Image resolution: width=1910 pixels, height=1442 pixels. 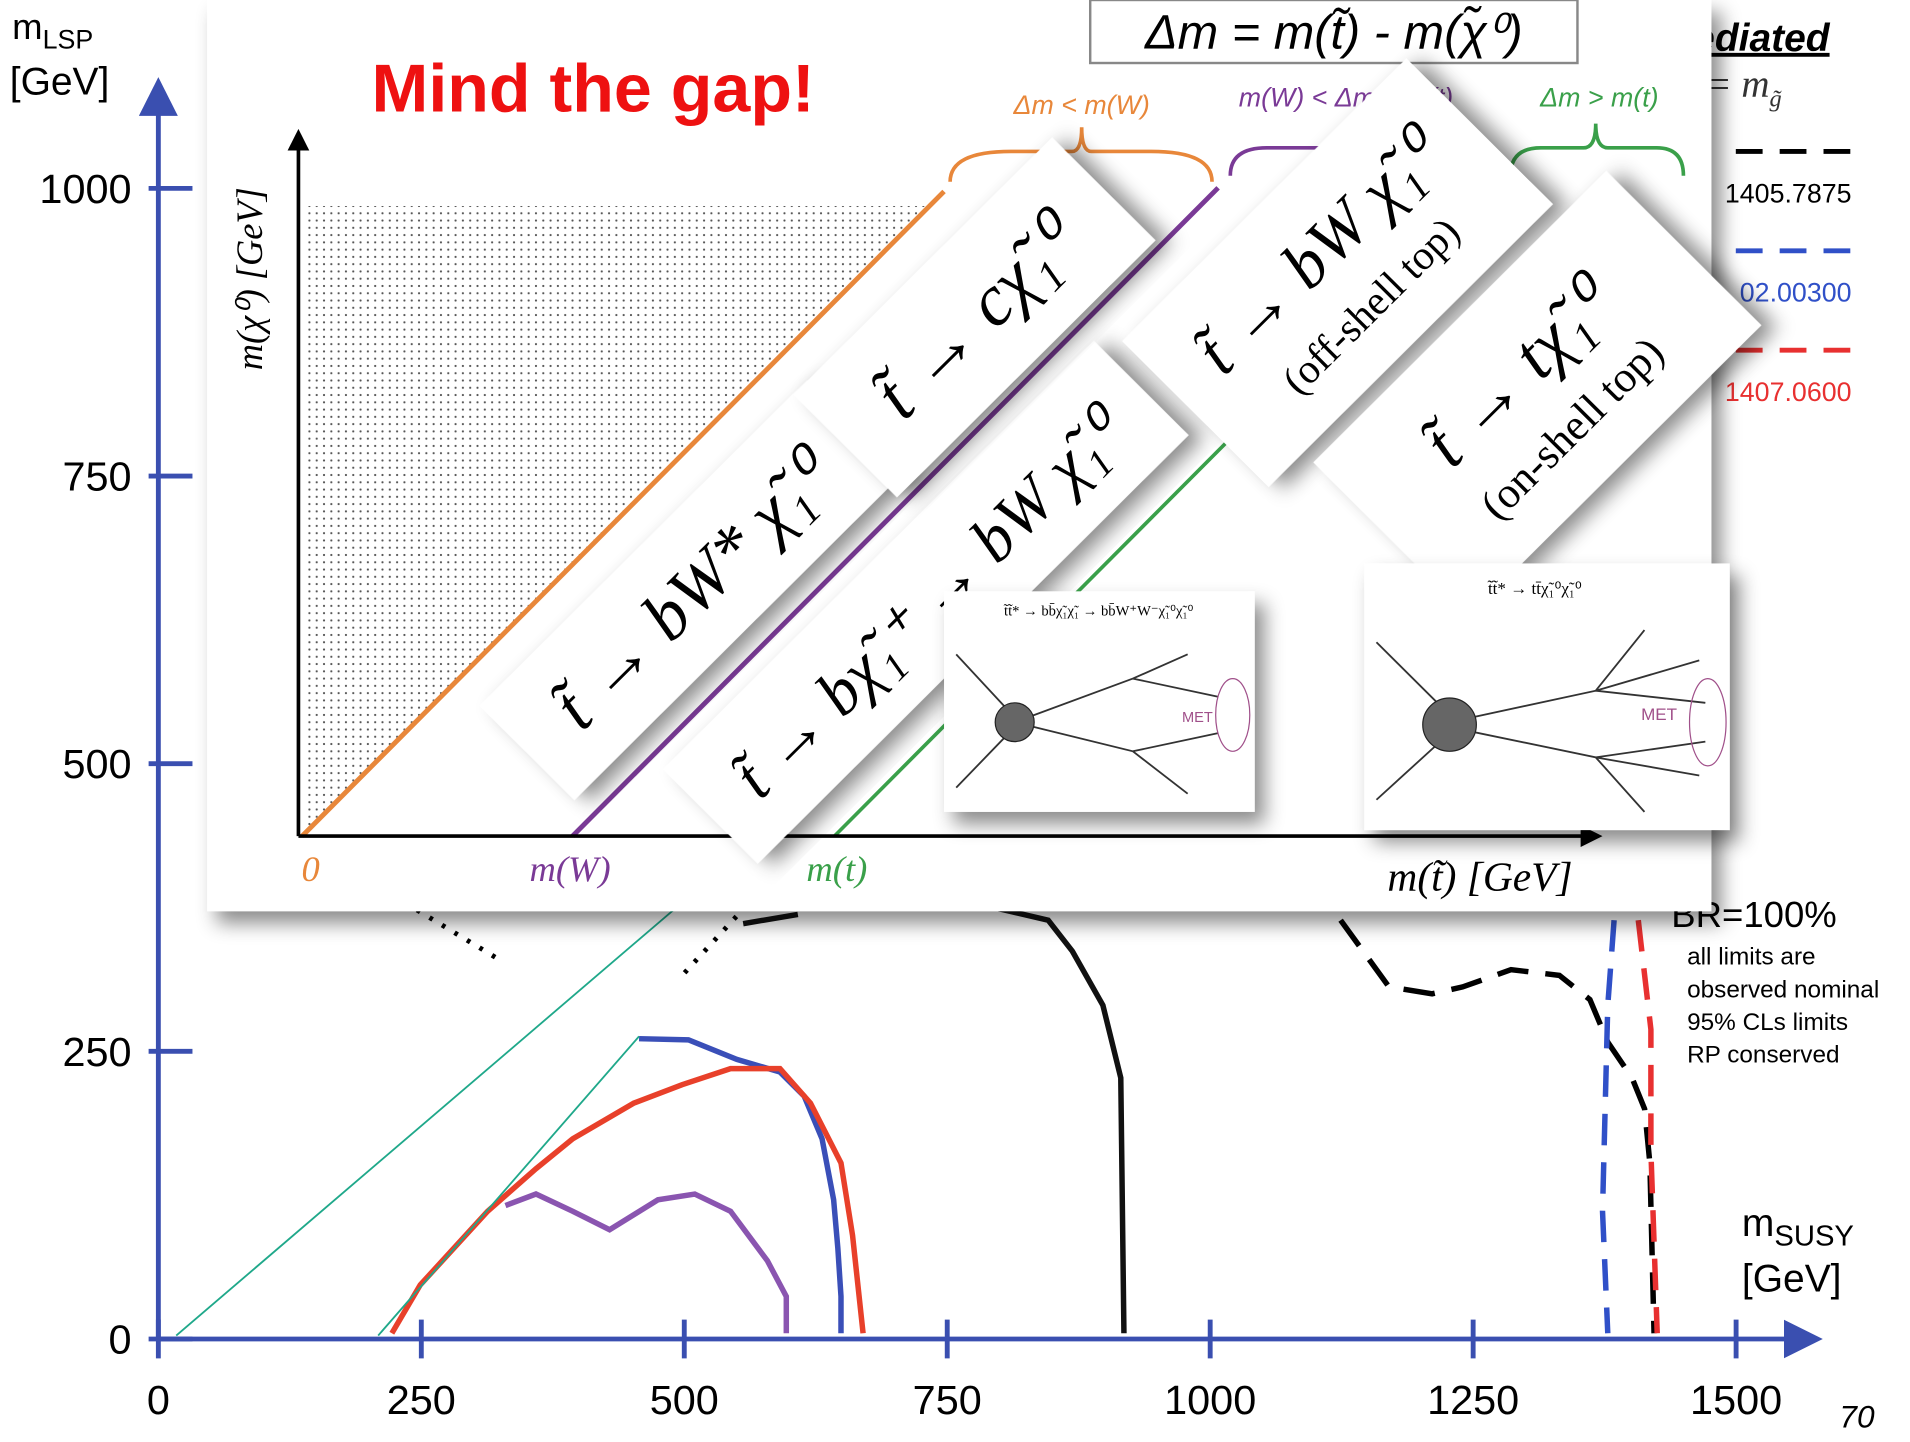 I want to click on feynman-diagram: t̃t̃* → tt̄χ̃₁⁰χ̃₁⁰ MET, so click(x=1547, y=697).